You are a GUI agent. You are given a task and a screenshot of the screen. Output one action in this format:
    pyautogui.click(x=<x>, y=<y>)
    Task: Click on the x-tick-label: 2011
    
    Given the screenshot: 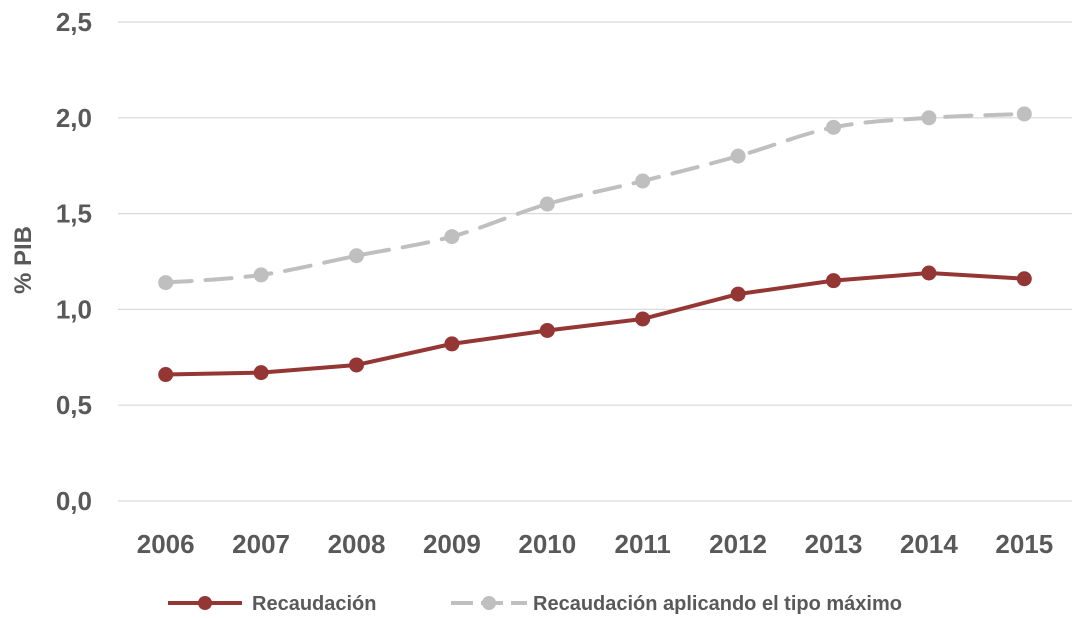 What is the action you would take?
    pyautogui.click(x=642, y=544)
    